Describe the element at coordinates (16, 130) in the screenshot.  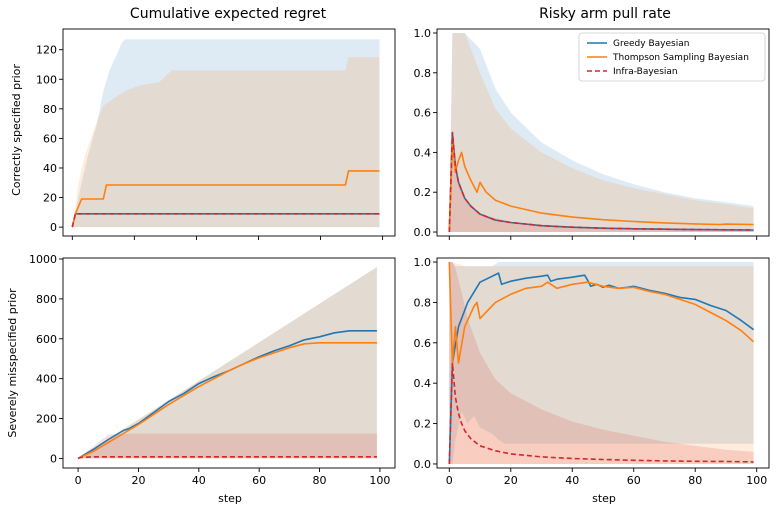
I see `row-label-correct-prior: Correctly specified prior` at that location.